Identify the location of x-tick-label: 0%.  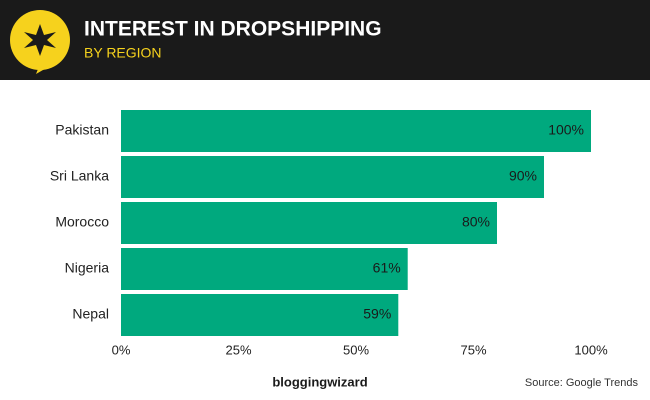
(121, 349).